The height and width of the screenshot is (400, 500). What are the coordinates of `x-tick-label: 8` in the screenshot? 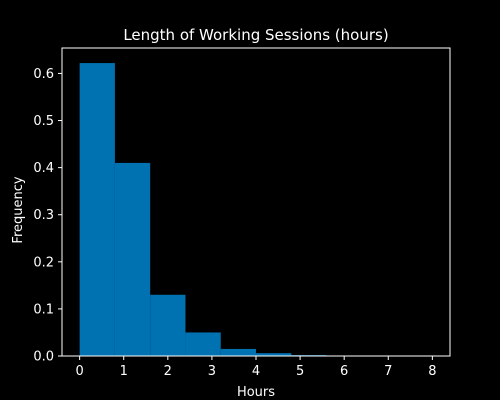 It's located at (432, 371).